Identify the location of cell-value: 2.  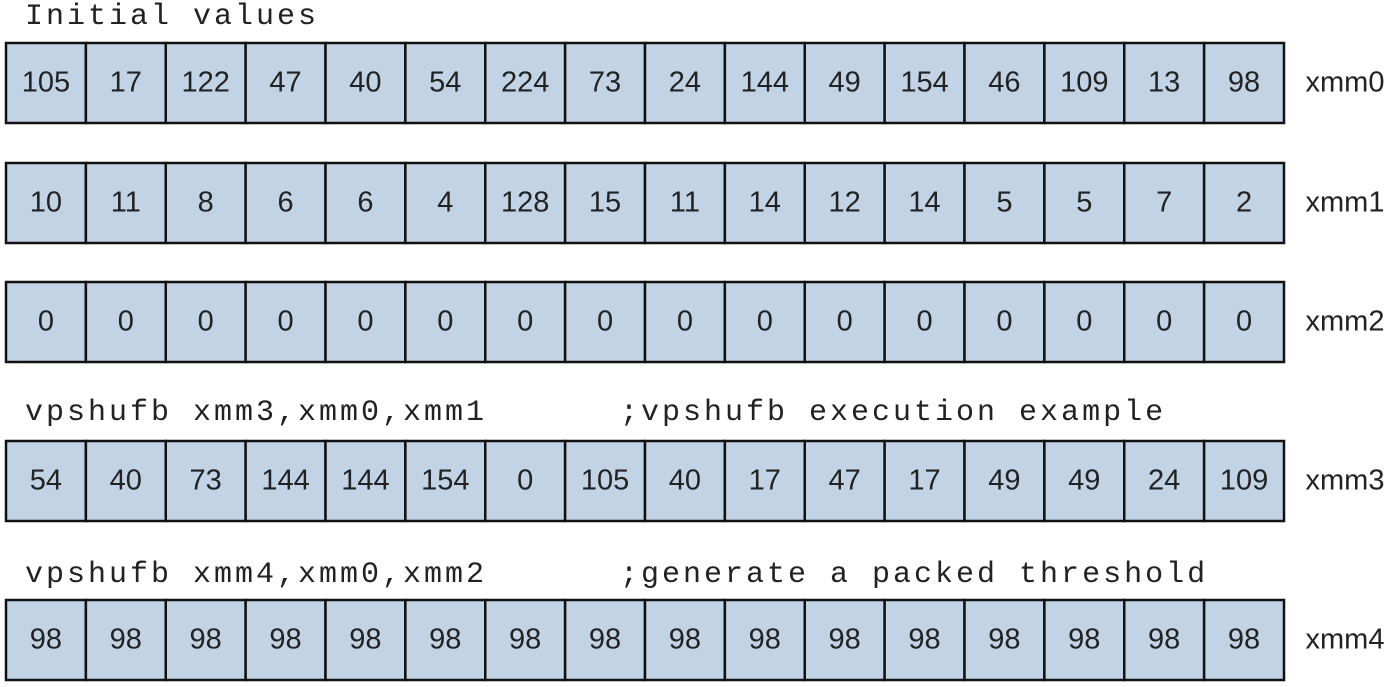
(1244, 203).